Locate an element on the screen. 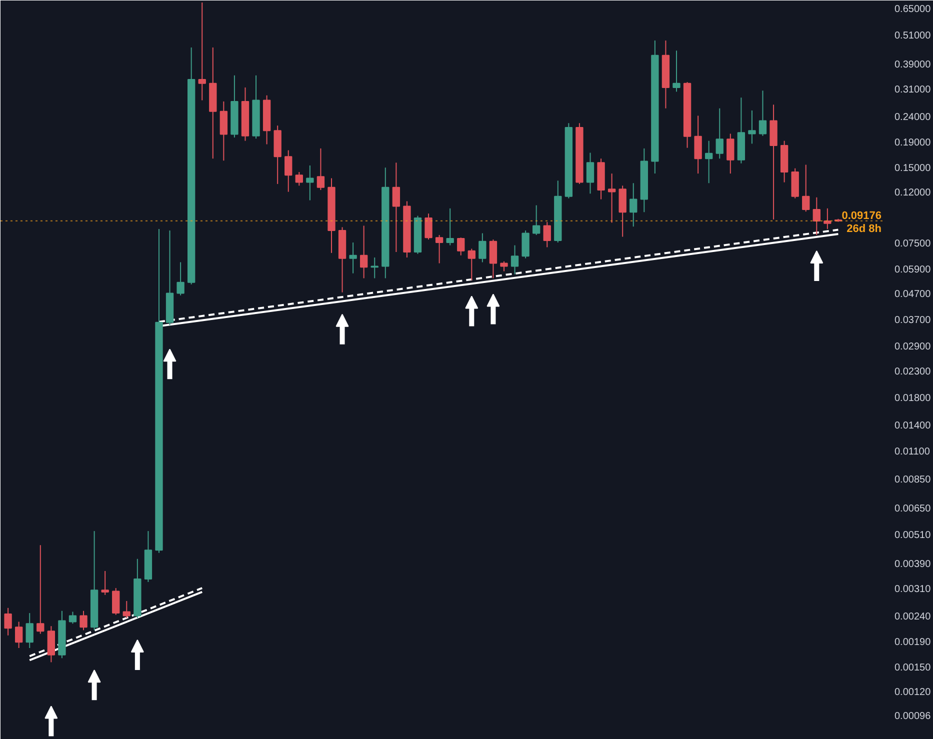 This screenshot has width=933, height=739. y-tick-label: 0.00390 is located at coordinates (913, 564).